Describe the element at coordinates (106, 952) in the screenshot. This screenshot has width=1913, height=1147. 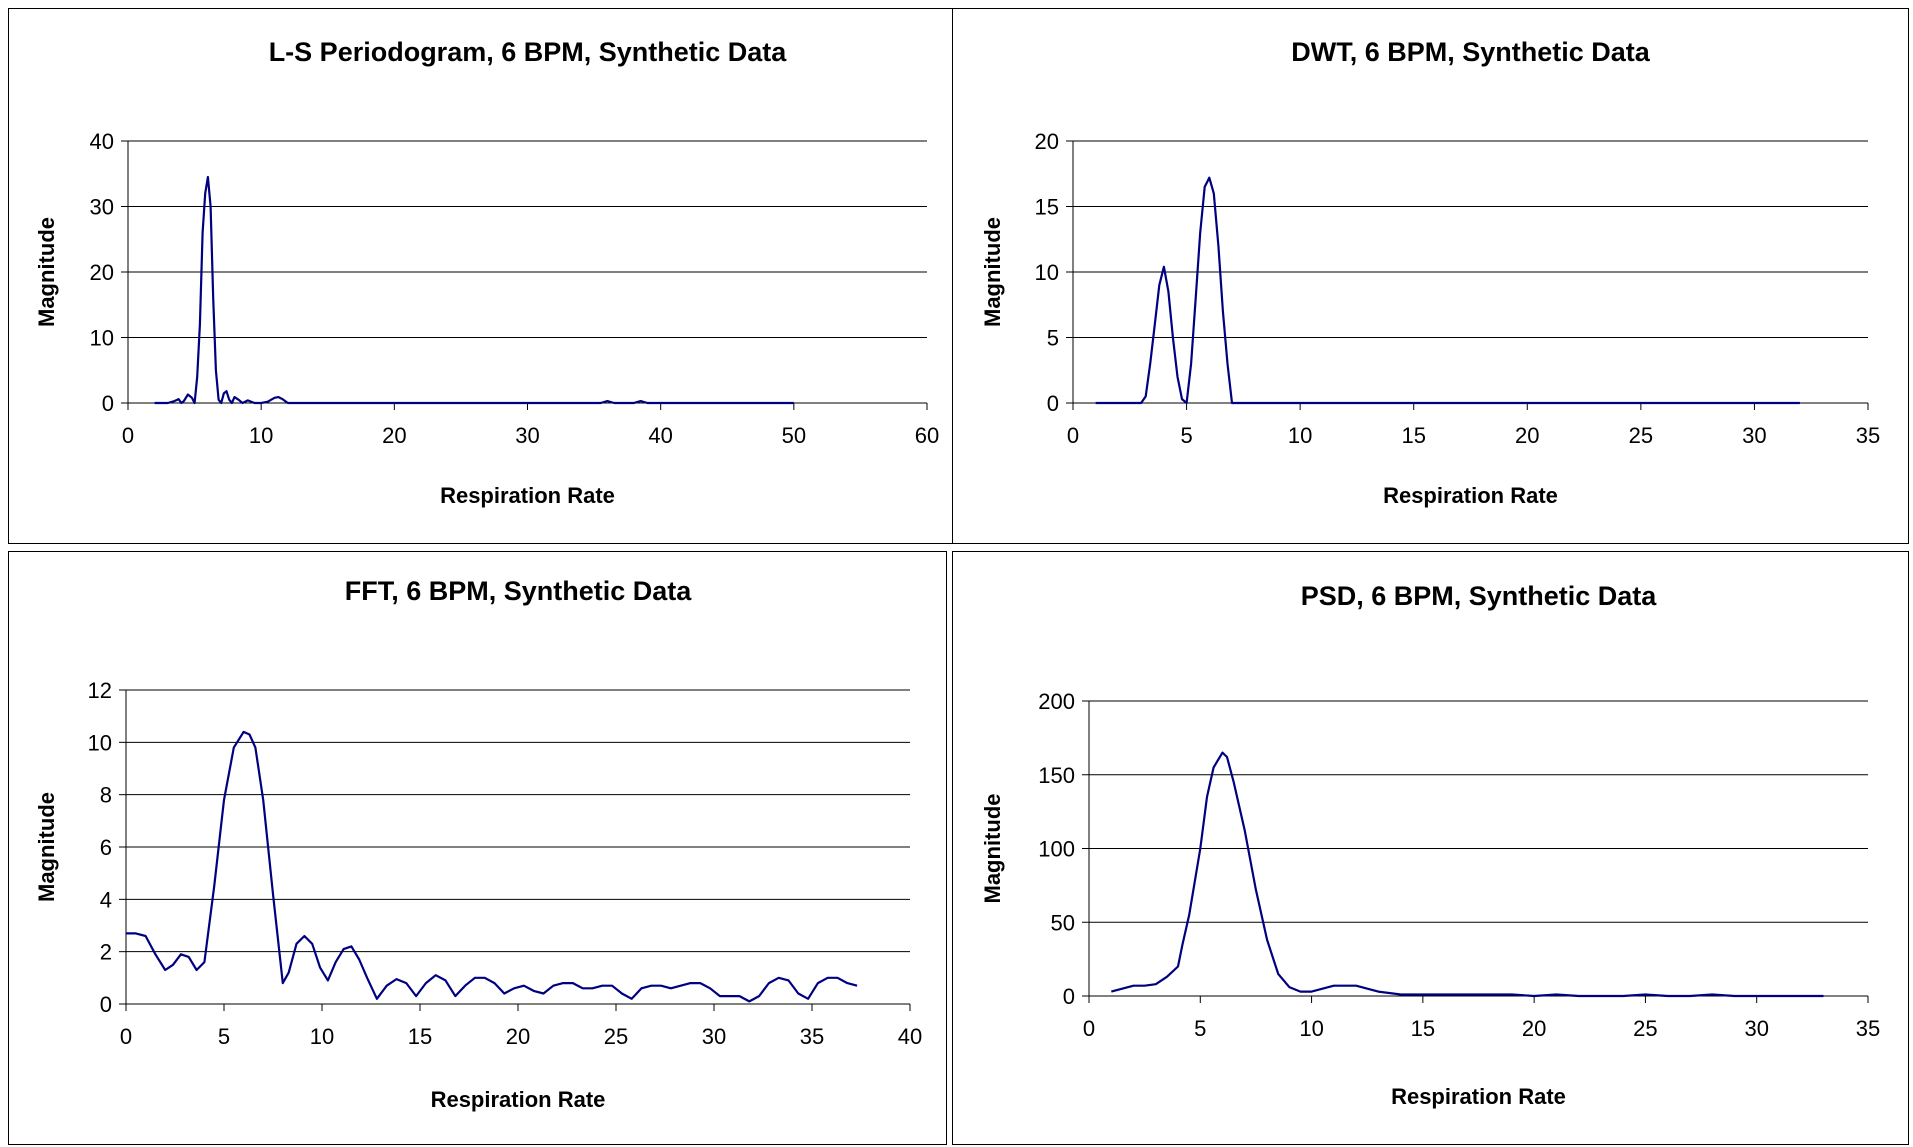
I see `y-tick-label: 2` at that location.